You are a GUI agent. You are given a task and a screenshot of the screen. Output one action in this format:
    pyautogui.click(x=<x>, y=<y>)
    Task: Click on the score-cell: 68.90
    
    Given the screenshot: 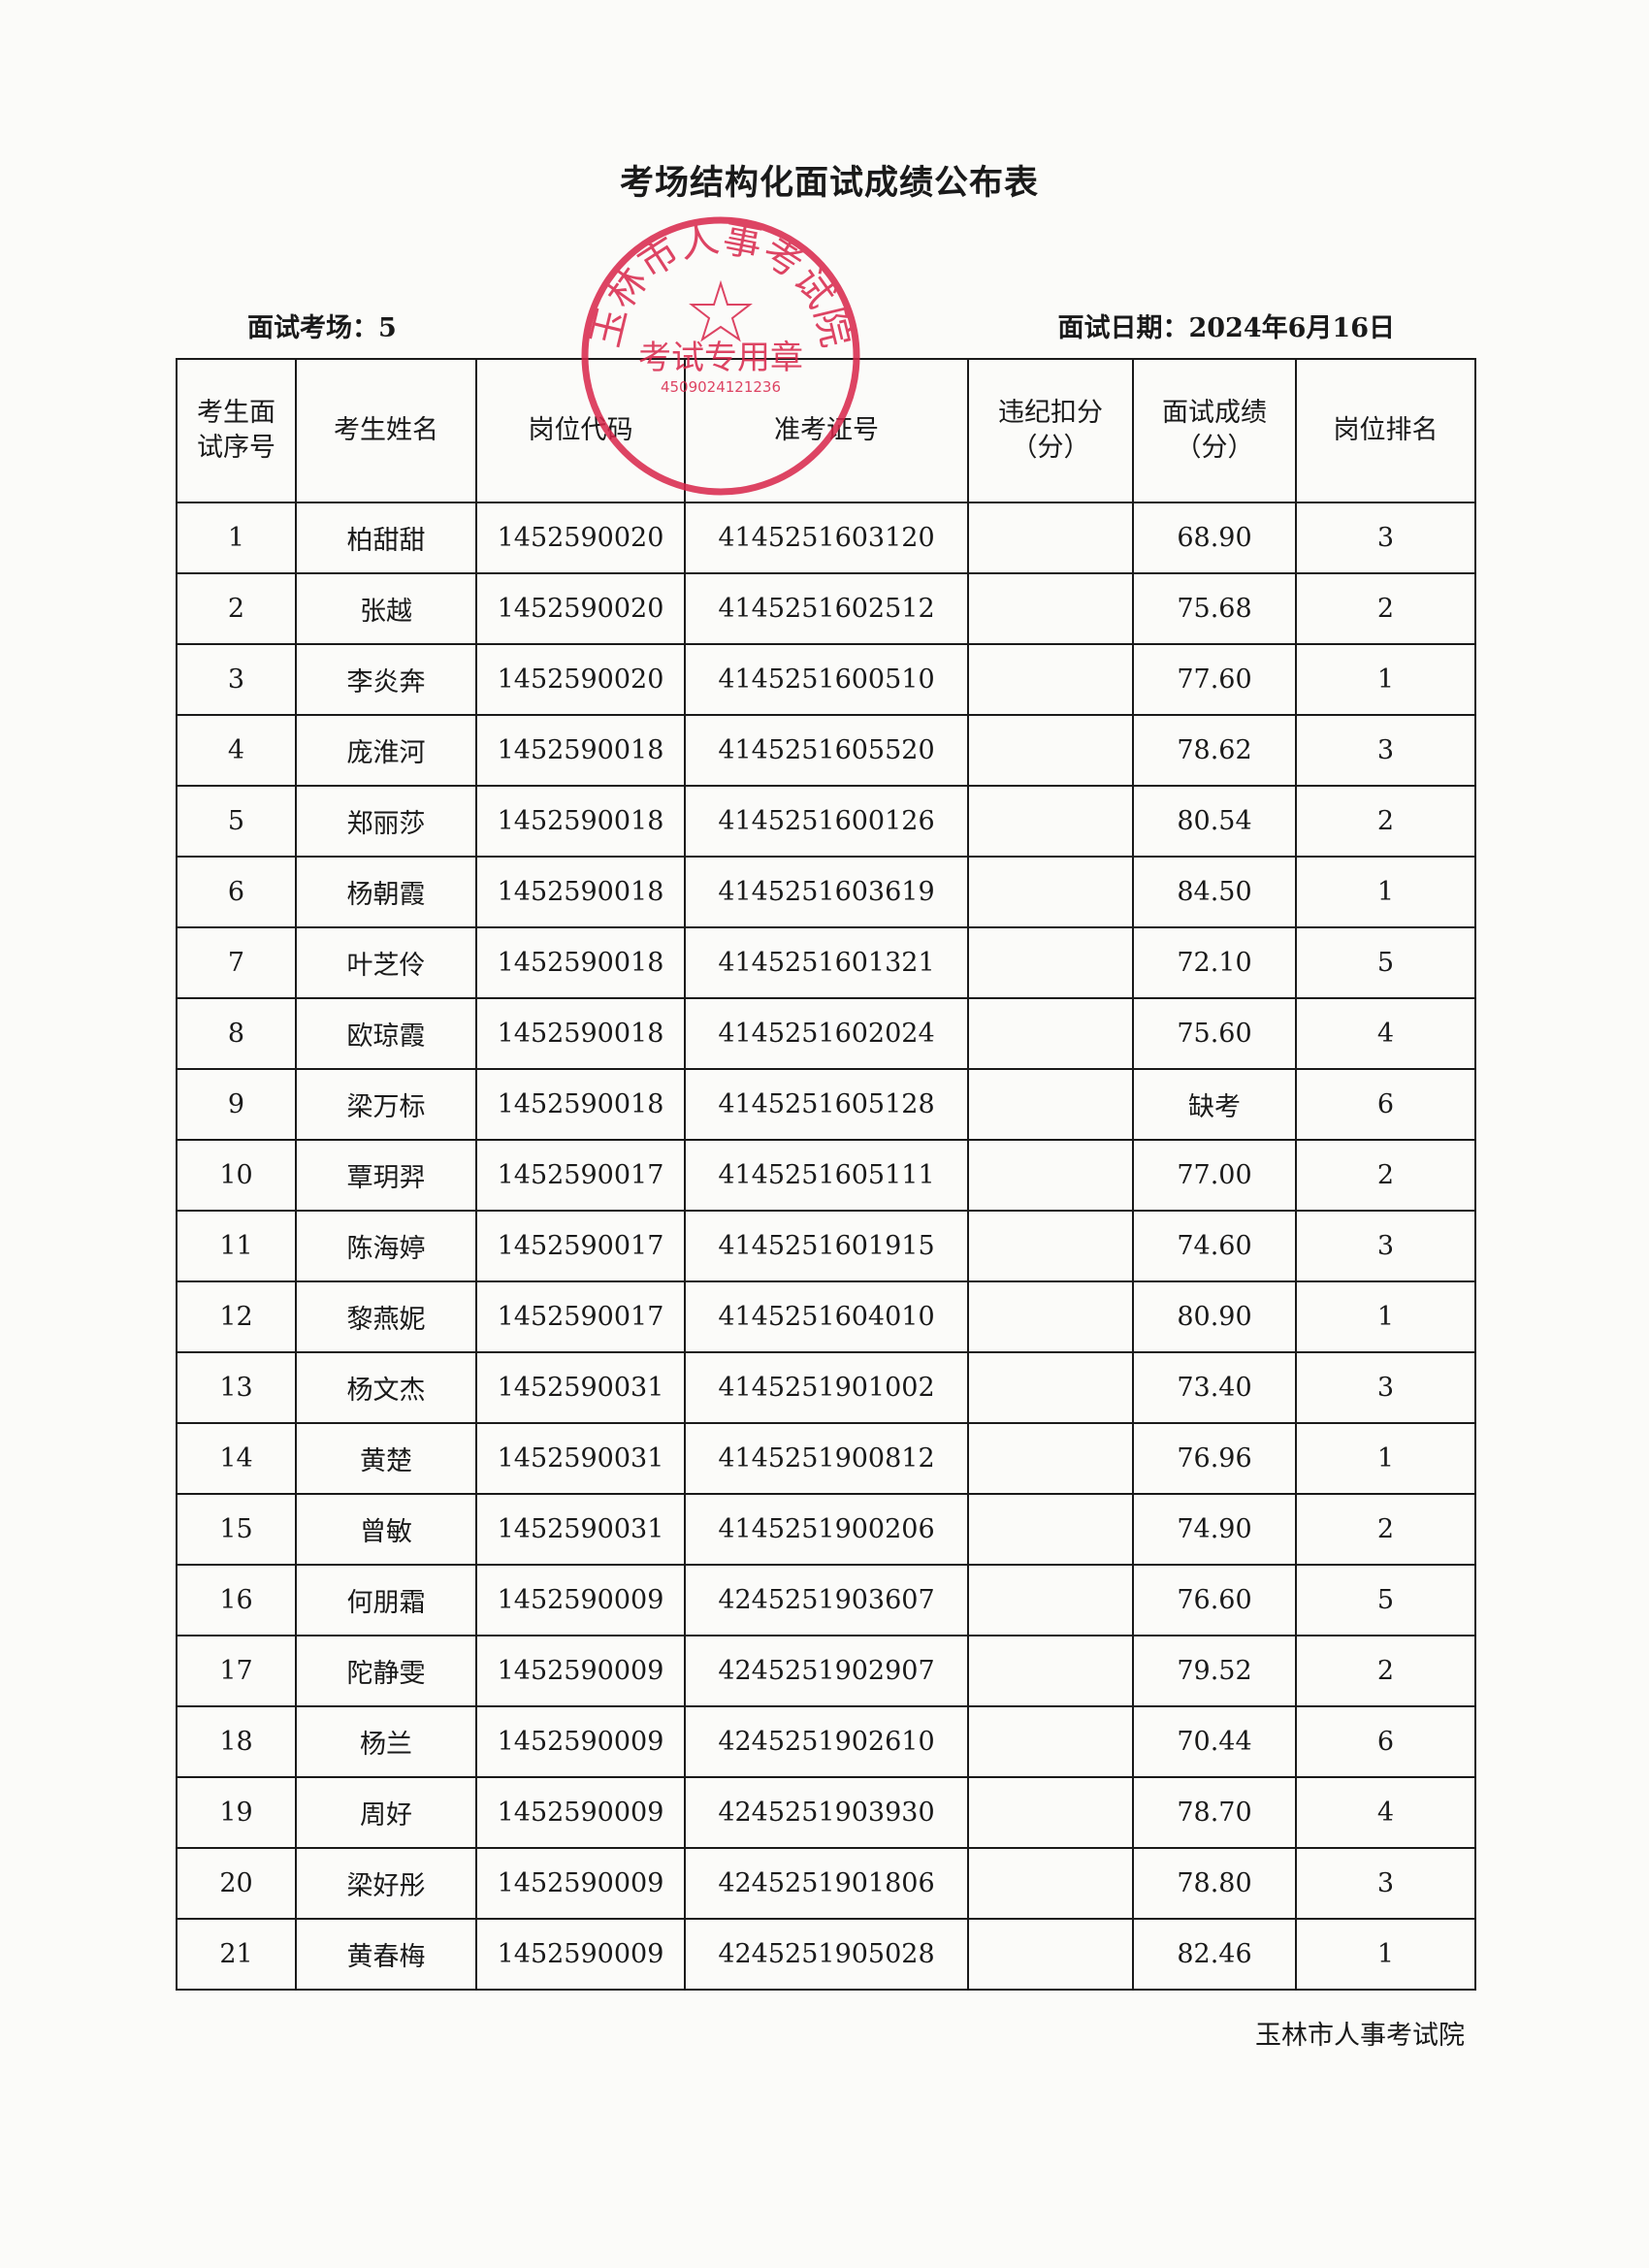 What is the action you would take?
    pyautogui.click(x=1214, y=538)
    